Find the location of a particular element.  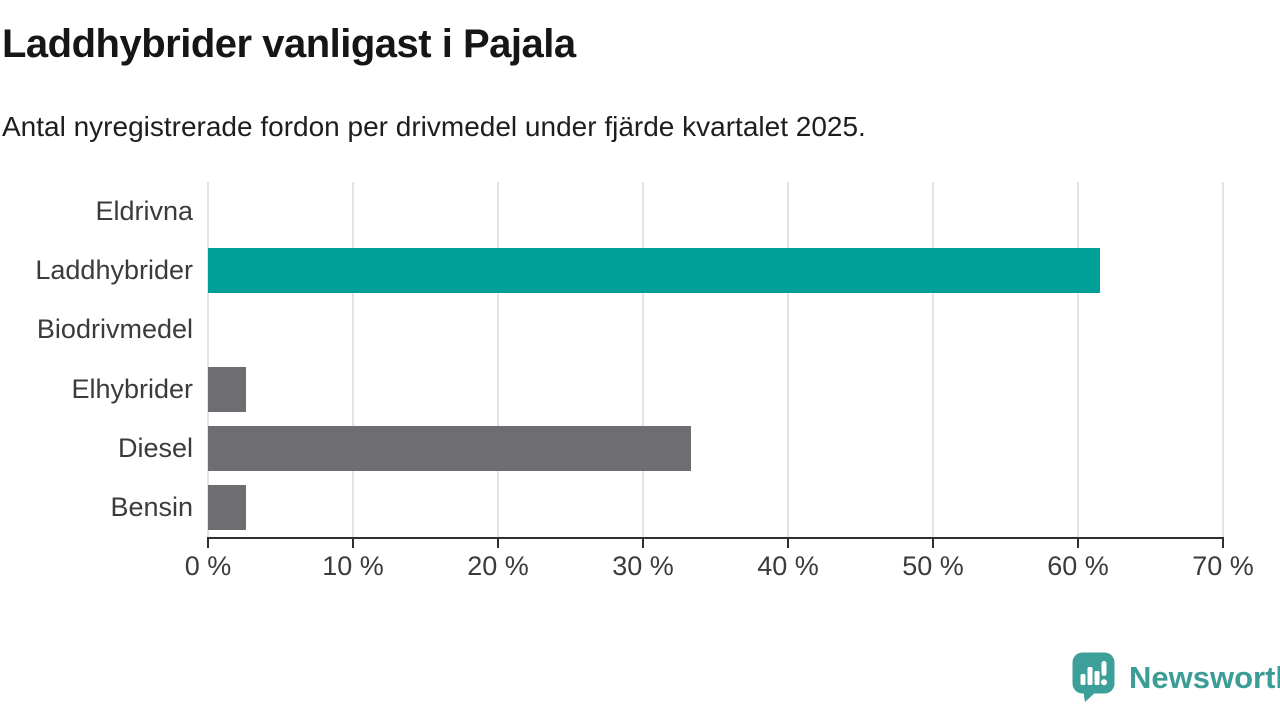

y-label-eldrivna: Eldrivna is located at coordinates (144, 211).